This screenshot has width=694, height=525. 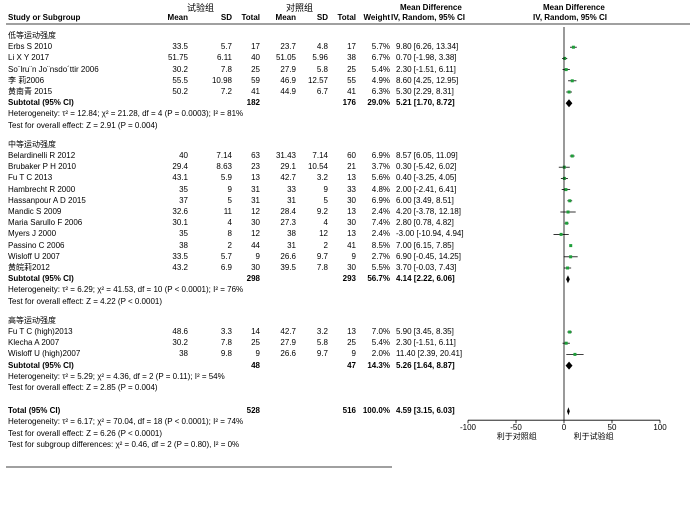 I want to click on col-mean1-header: Mean, so click(x=177, y=17).